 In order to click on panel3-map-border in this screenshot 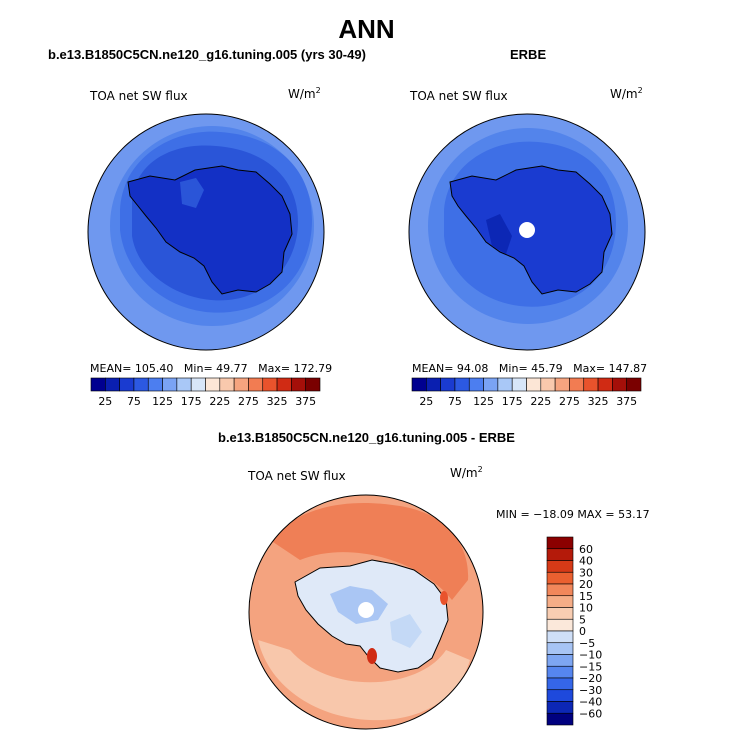, I will do `click(366, 612)`.